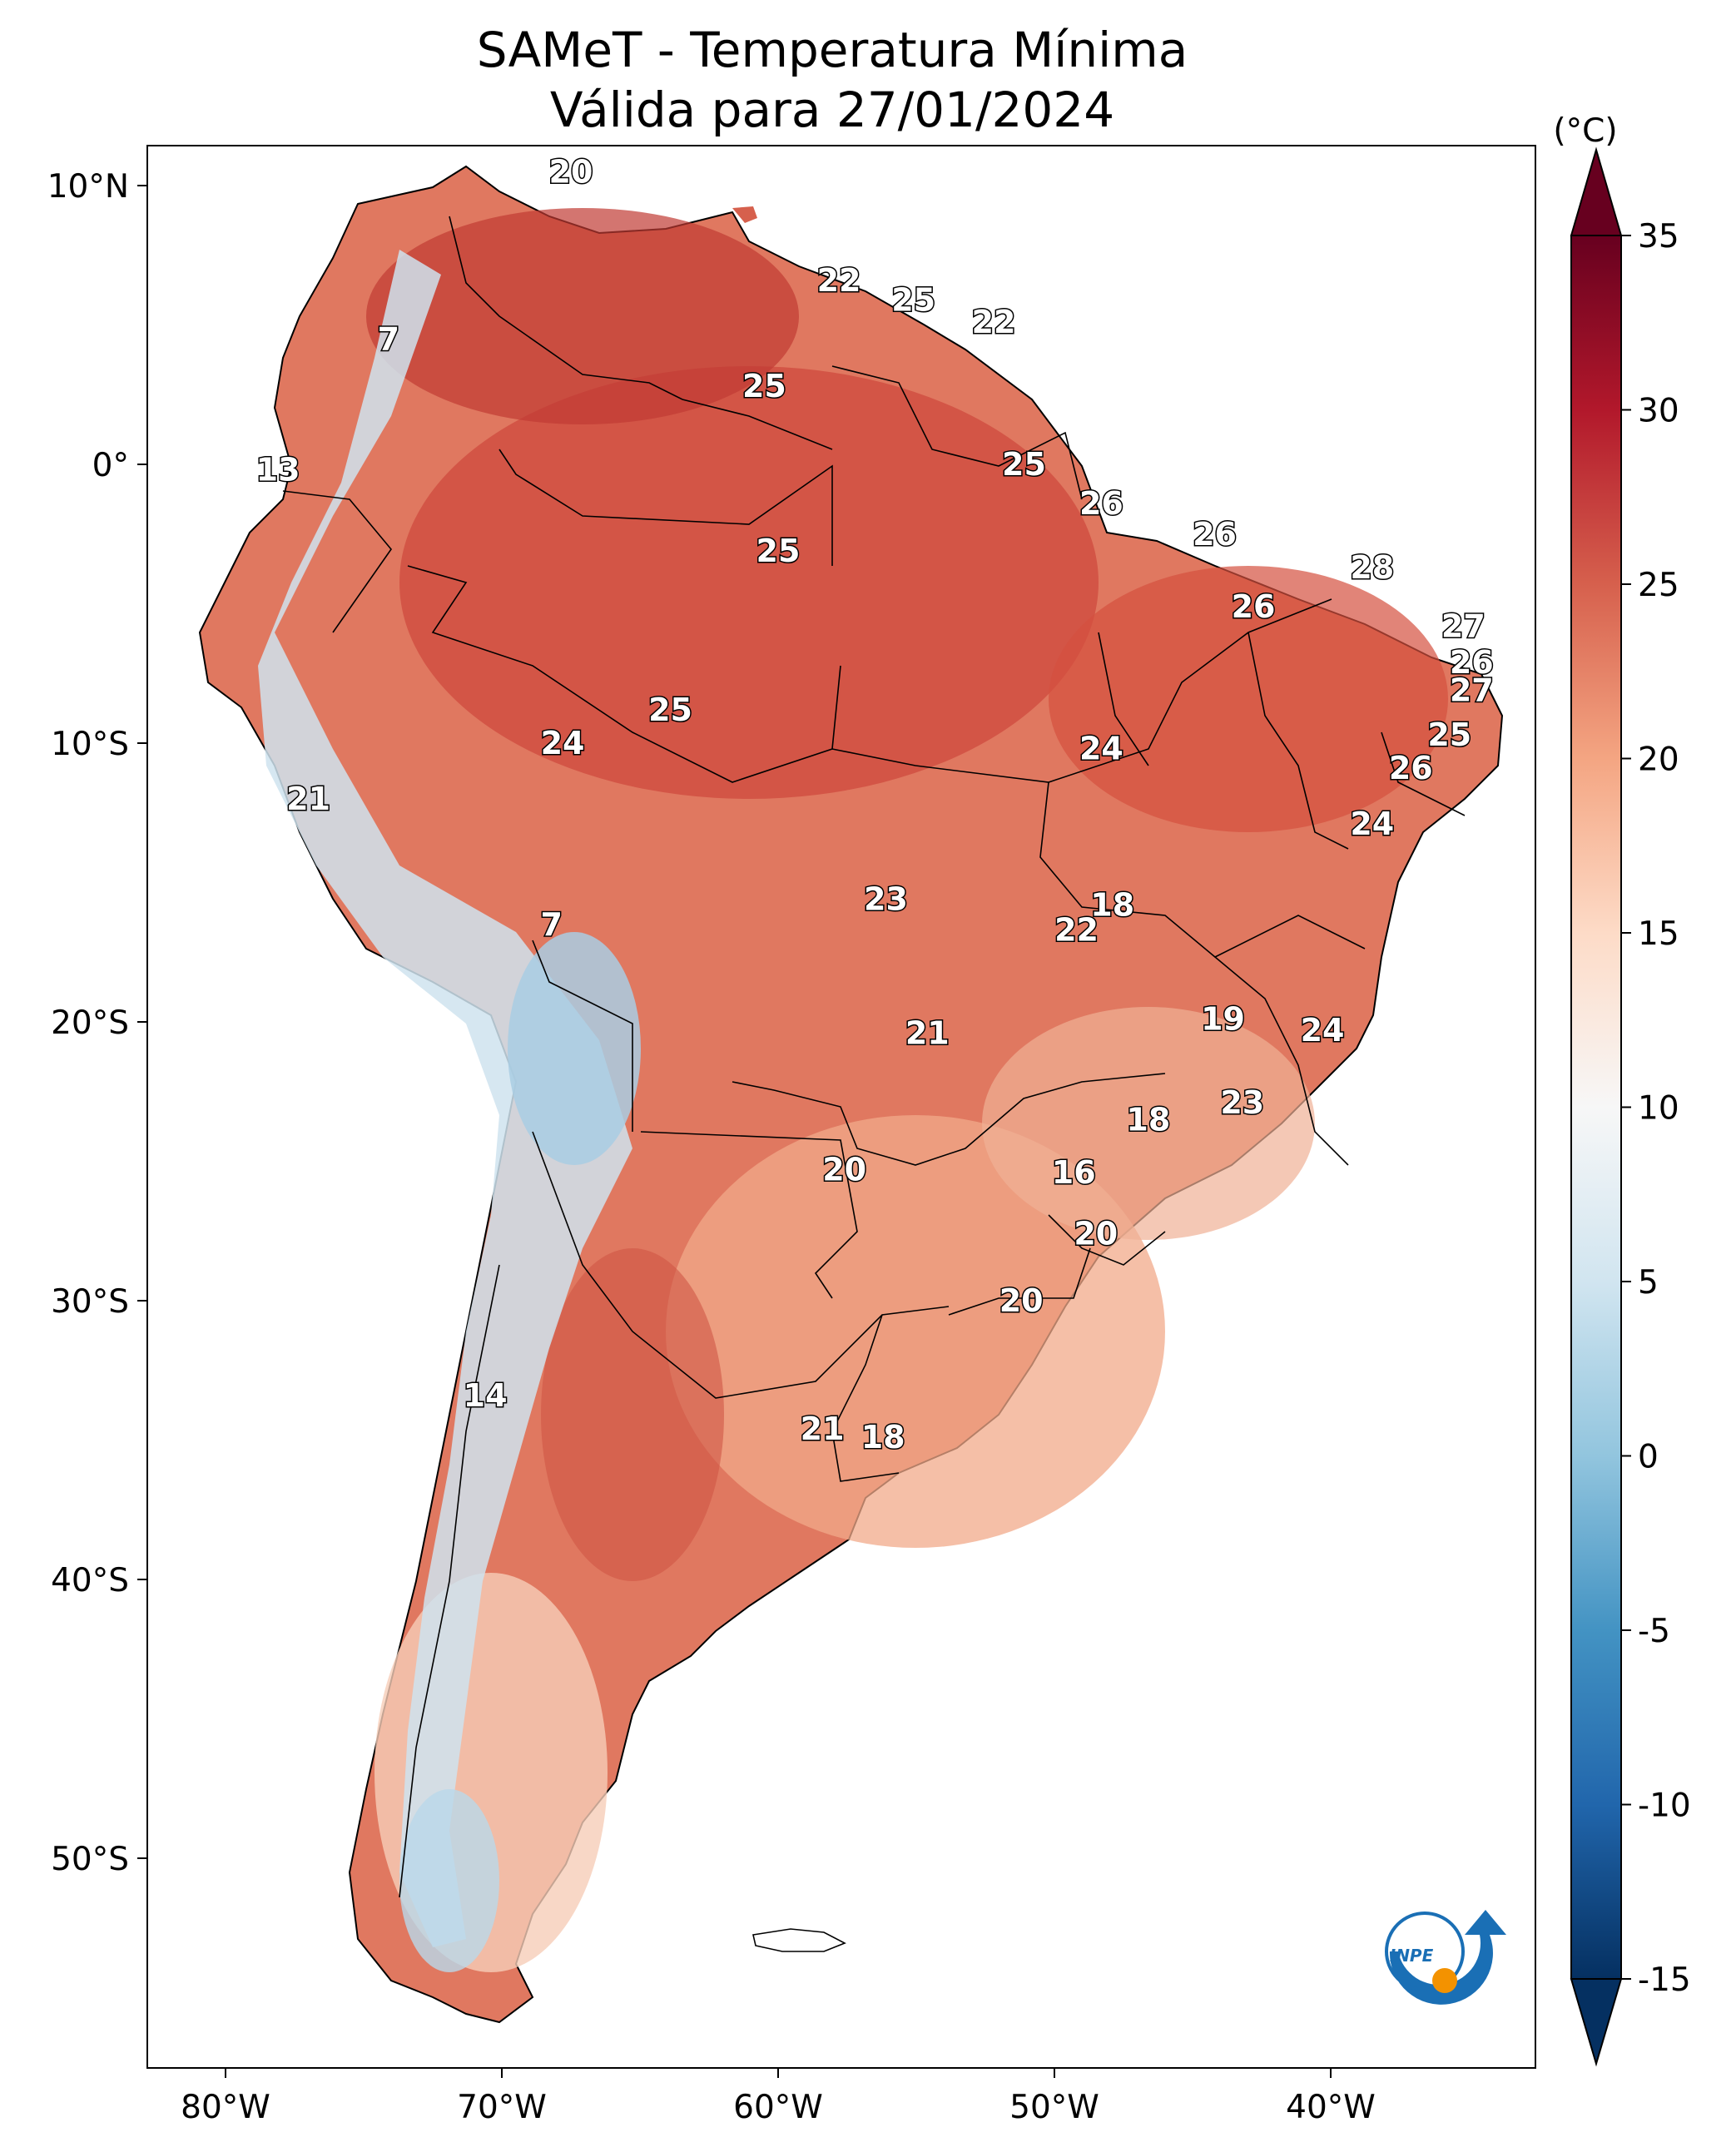  Describe the element at coordinates (1054, 2107) in the screenshot. I see `x-tick-label: 50°W` at that location.